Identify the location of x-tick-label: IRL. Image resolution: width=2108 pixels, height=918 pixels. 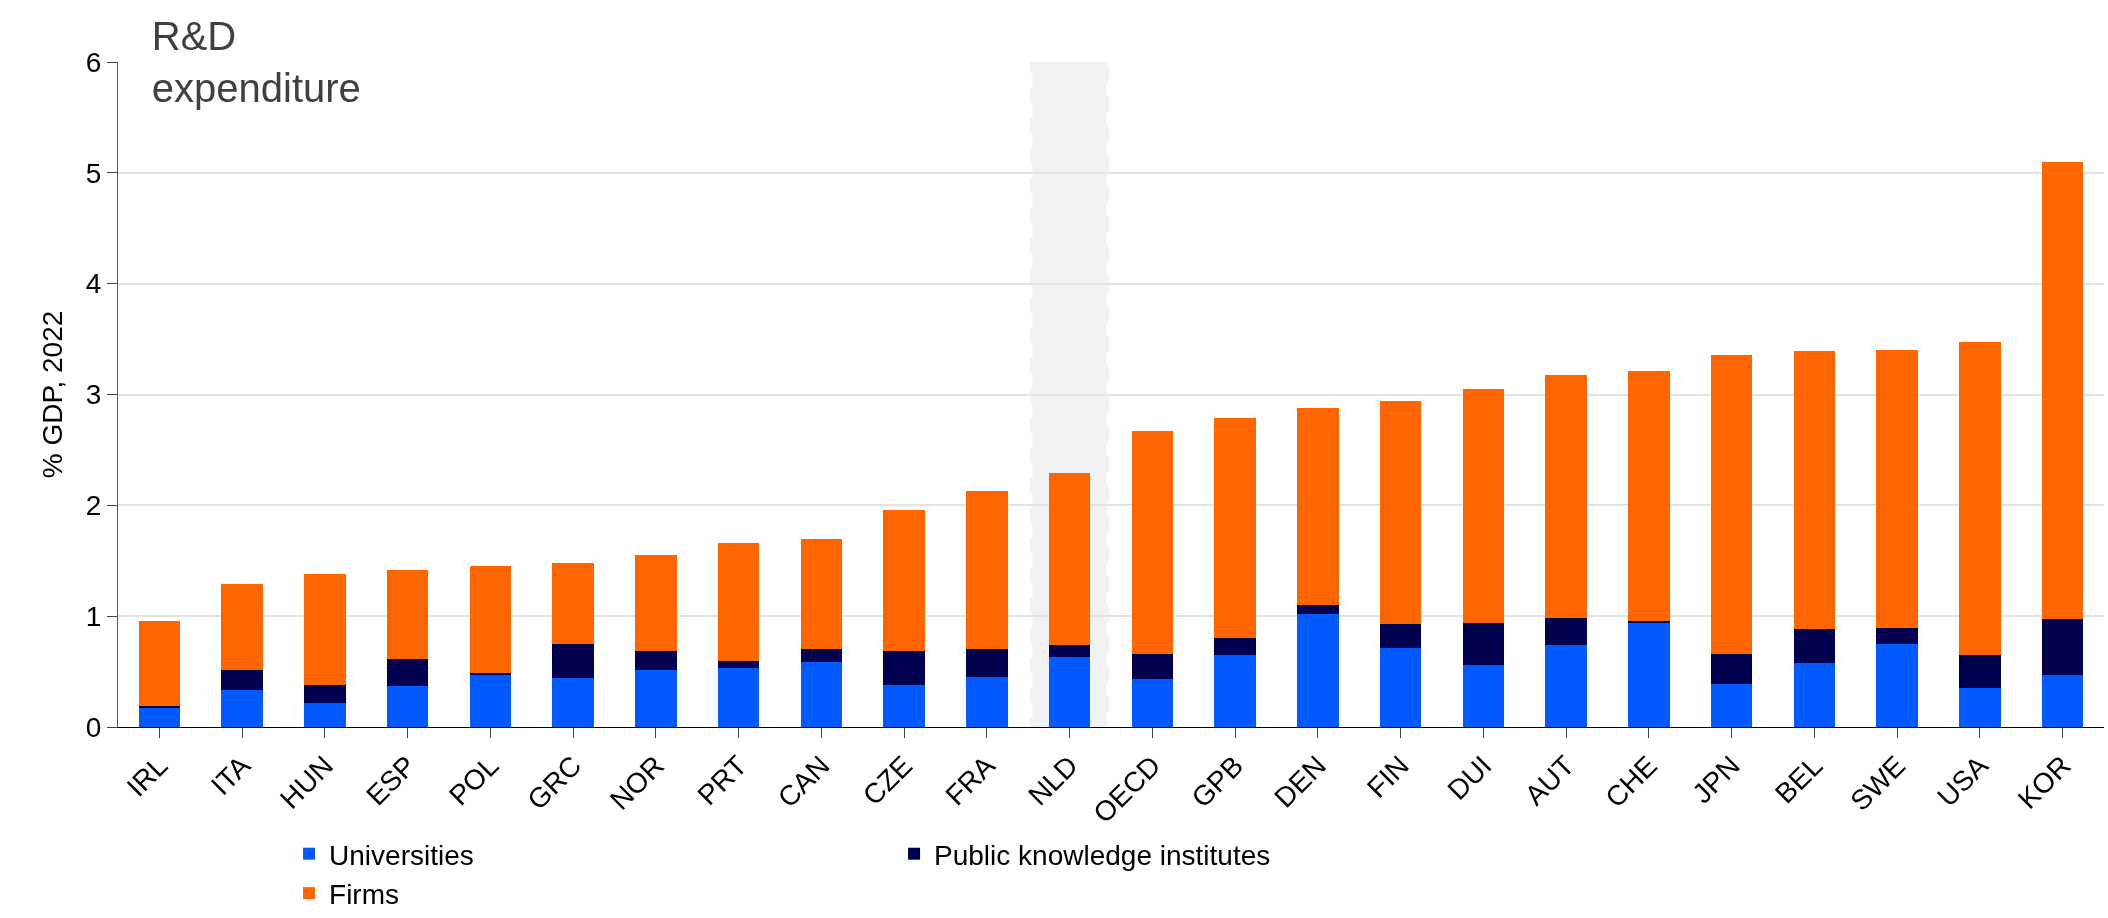
(147, 776).